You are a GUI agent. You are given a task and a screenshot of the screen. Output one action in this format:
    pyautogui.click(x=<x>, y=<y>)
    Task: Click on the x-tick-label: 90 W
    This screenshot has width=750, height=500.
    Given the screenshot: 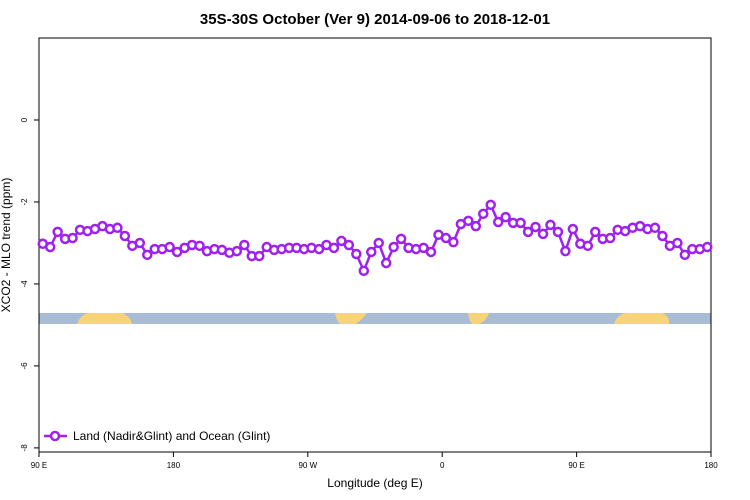 What is the action you would take?
    pyautogui.click(x=307, y=465)
    